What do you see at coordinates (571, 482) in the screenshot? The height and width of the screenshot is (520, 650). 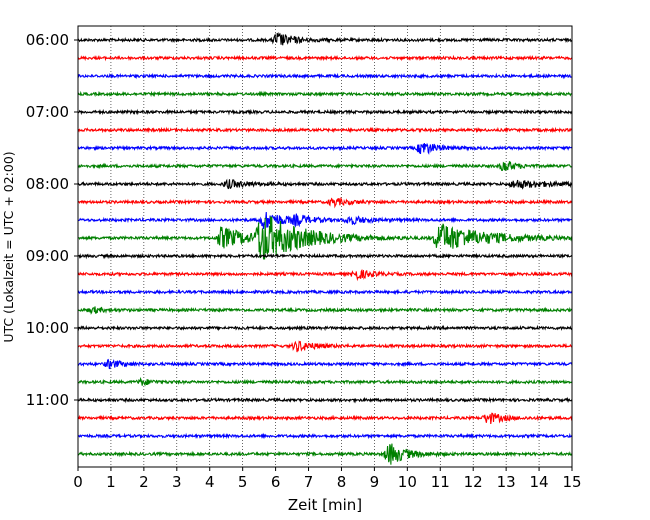 I see `x-tick-label: 15` at bounding box center [571, 482].